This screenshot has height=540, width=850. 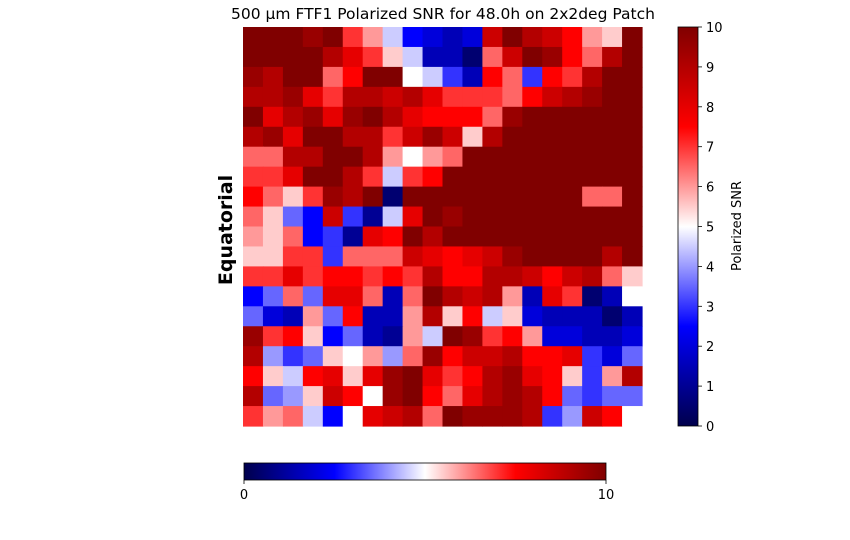 I want to click on colorbar-tick-label: 7, so click(x=710, y=148).